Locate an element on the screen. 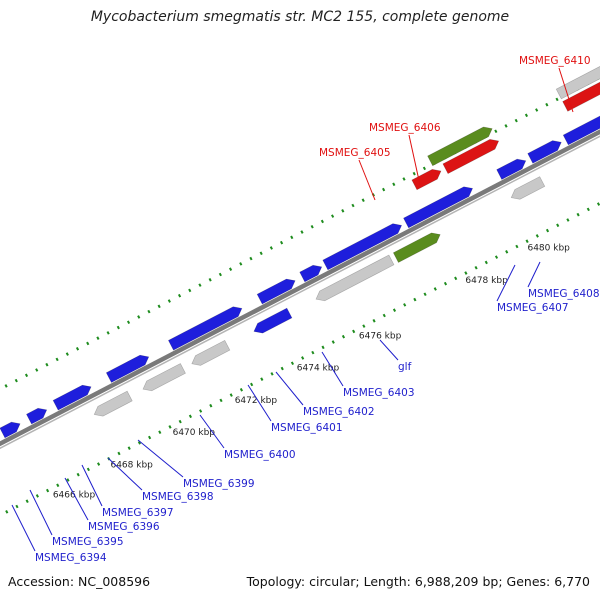  gene-label: MSMEG_6400 is located at coordinates (260, 455).